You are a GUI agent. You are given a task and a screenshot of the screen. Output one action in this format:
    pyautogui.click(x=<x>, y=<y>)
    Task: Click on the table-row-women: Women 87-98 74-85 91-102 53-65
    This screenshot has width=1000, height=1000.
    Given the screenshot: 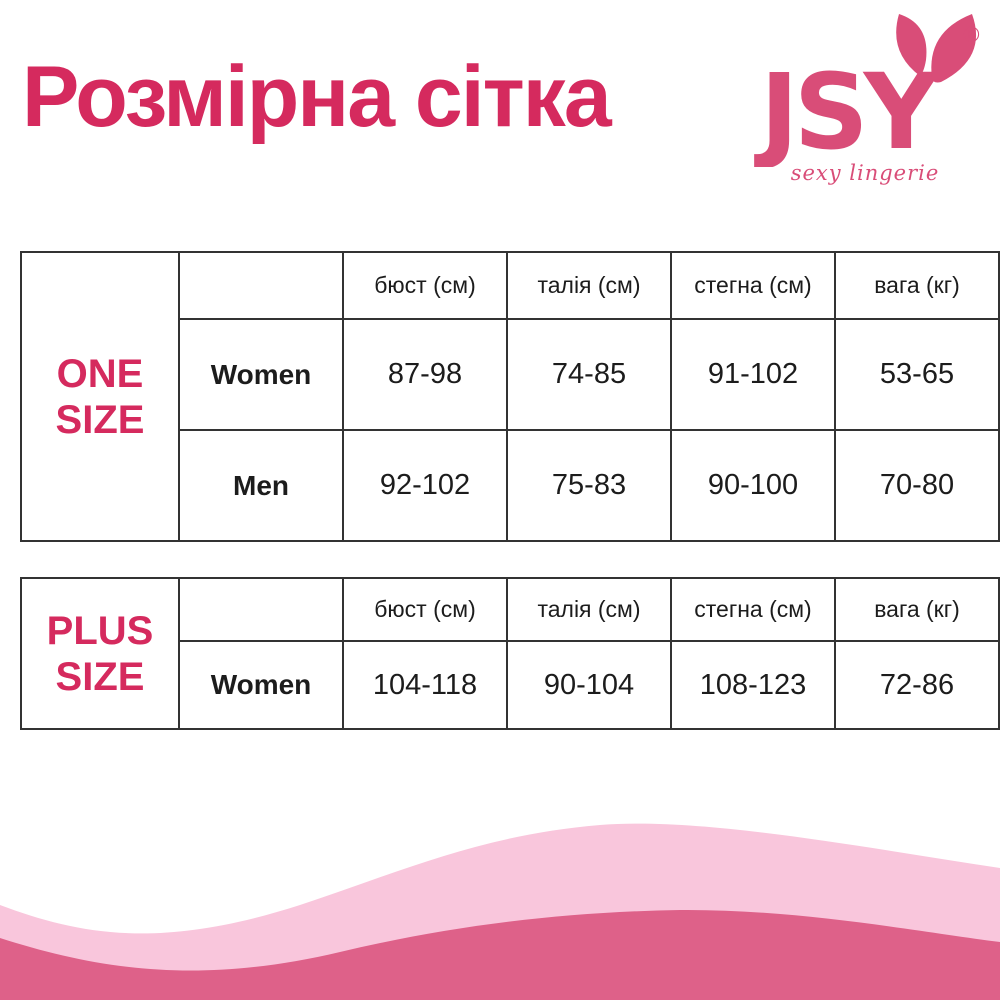 What is the action you would take?
    pyautogui.click(x=510, y=374)
    